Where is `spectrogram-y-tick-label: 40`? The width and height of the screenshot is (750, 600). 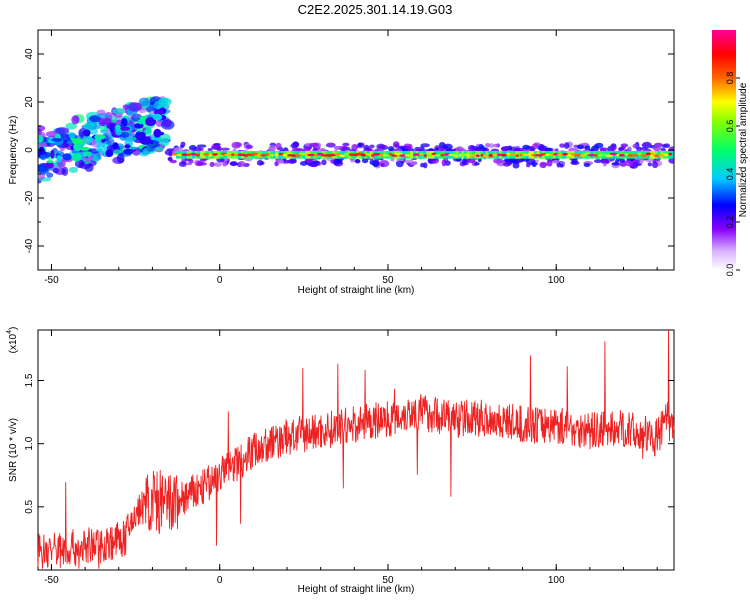 spectrogram-y-tick-label: 40 is located at coordinates (29, 54).